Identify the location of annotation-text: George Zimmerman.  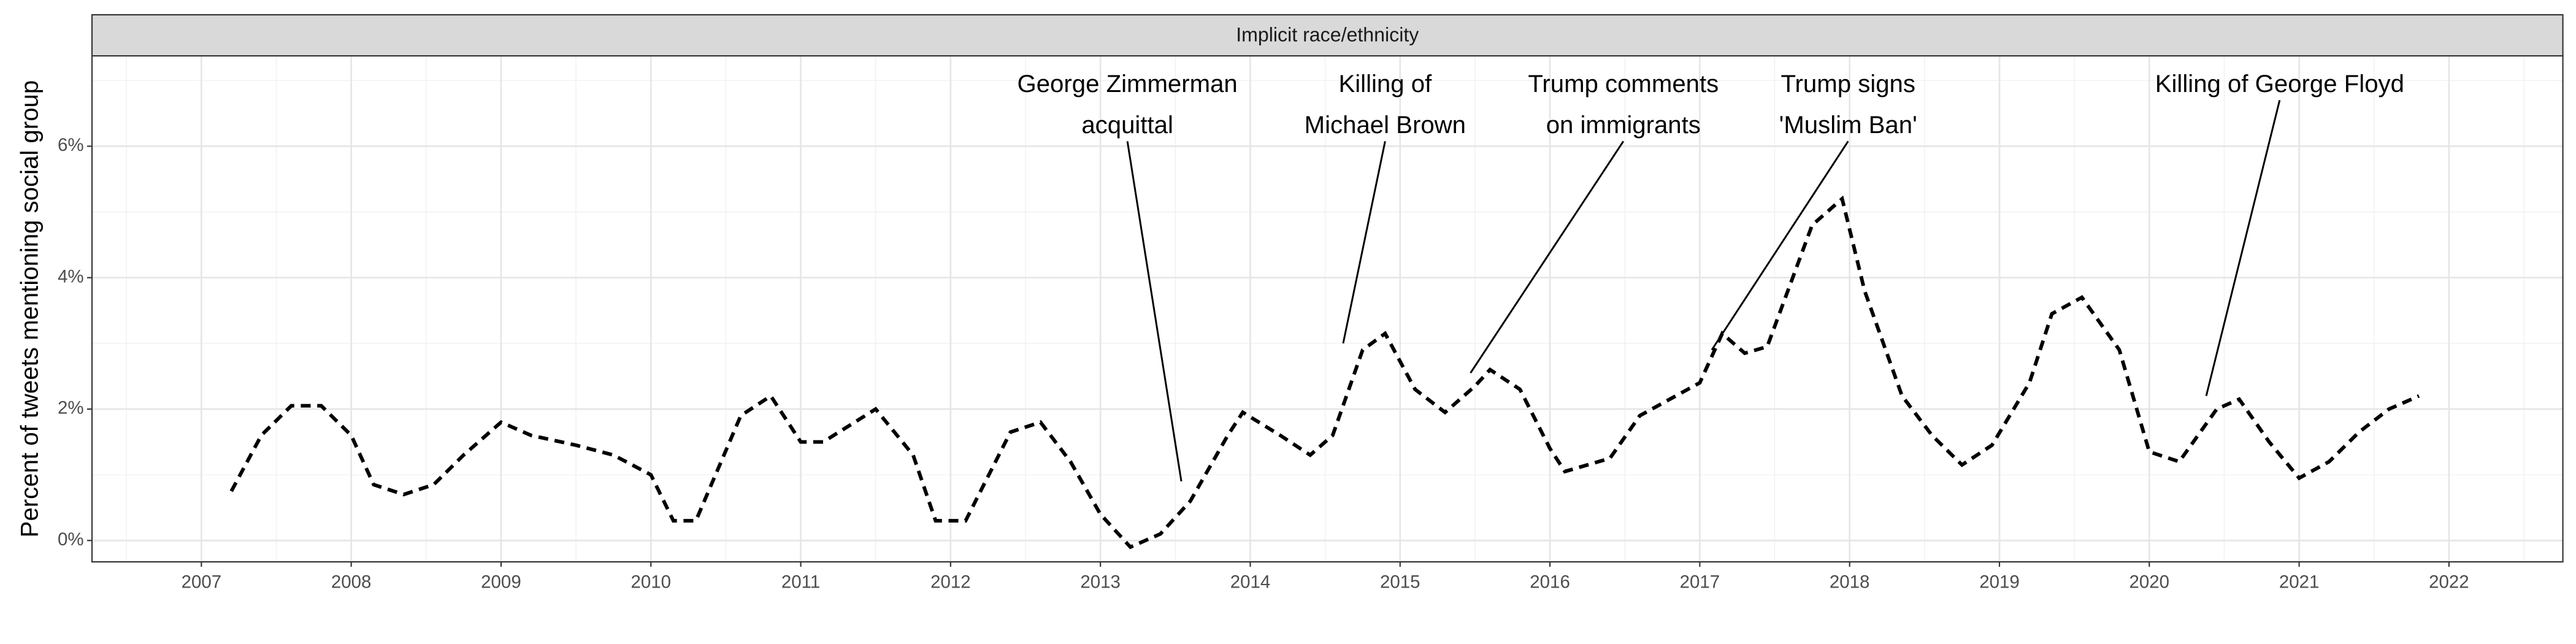
(1127, 84).